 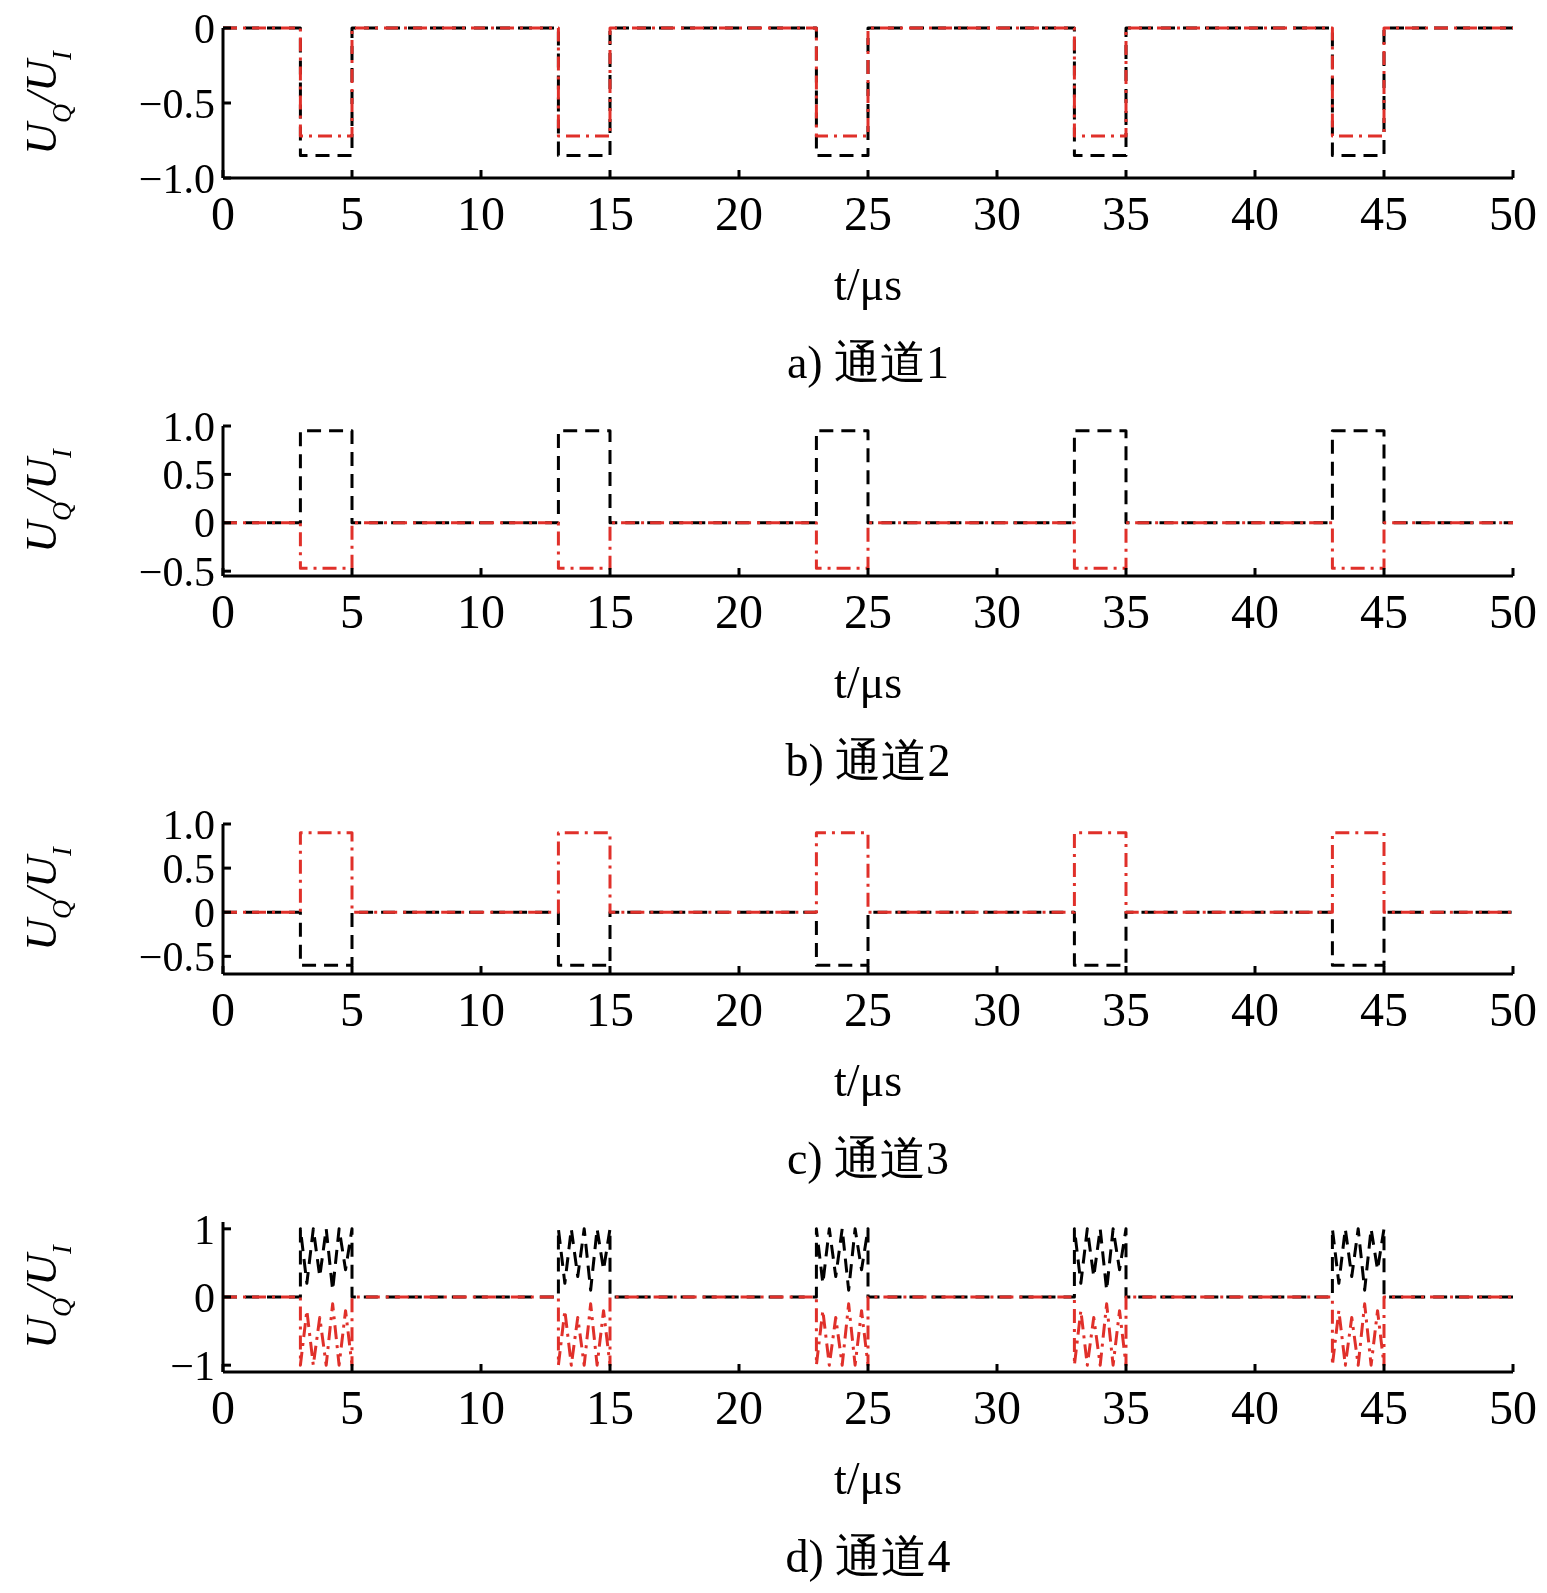 What do you see at coordinates (868, 760) in the screenshot?
I see `text: b) 通道2` at bounding box center [868, 760].